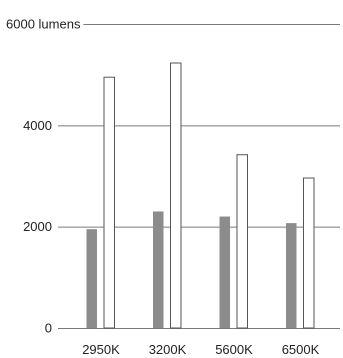 The image size is (343, 358). What do you see at coordinates (168, 349) in the screenshot?
I see `x-tick-label: 3200K` at bounding box center [168, 349].